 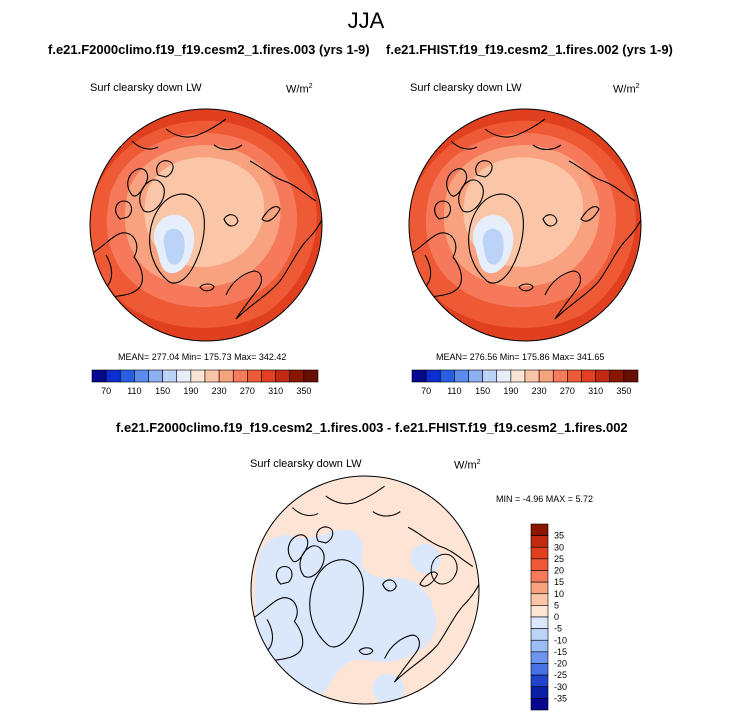 What do you see at coordinates (559, 594) in the screenshot?
I see `diff-colorbar-tick-label: 10` at bounding box center [559, 594].